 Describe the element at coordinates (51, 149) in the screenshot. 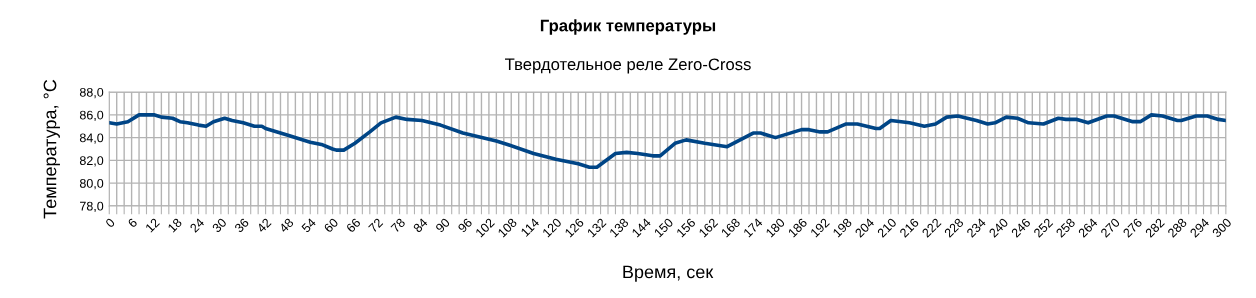

I see `y-axis-title: Температура, °C` at that location.